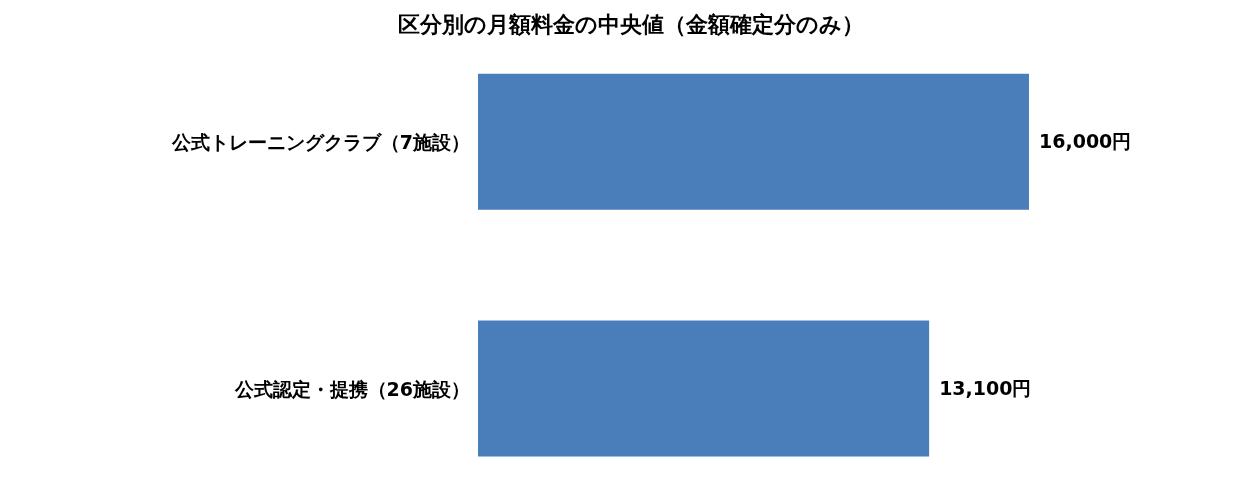  Describe the element at coordinates (351, 388) in the screenshot. I see `y-tick-label: 公式認定・提携（26施設）` at that location.